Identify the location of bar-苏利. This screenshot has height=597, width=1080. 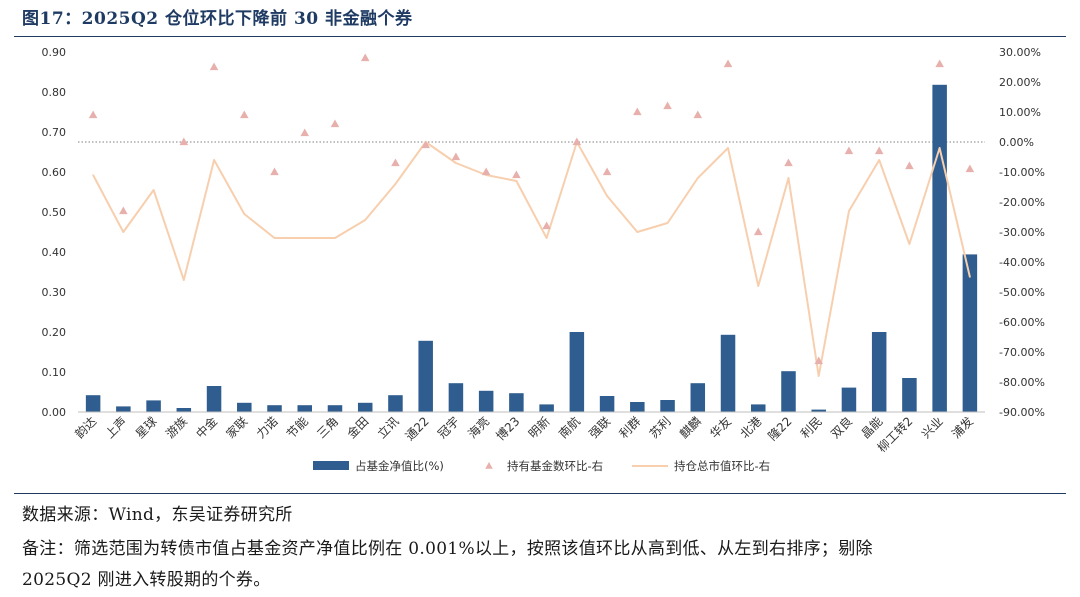
(667, 406).